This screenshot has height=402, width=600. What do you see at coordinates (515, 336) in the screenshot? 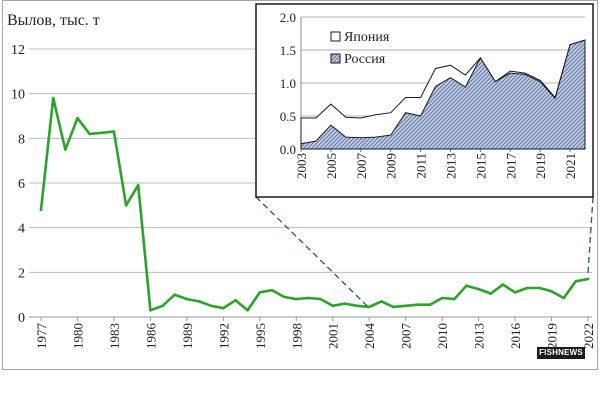
I see `main-x-tick-label: 2016` at bounding box center [515, 336].